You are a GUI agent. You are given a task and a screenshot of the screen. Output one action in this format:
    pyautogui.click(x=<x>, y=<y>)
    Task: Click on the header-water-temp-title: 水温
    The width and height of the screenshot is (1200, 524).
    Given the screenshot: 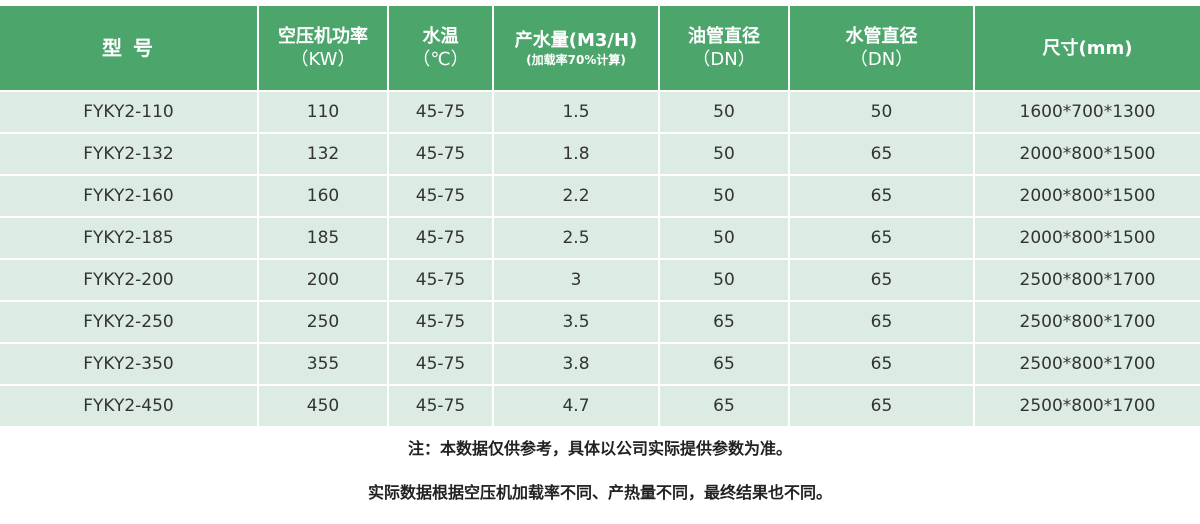 What is the action you would take?
    pyautogui.click(x=440, y=36)
    